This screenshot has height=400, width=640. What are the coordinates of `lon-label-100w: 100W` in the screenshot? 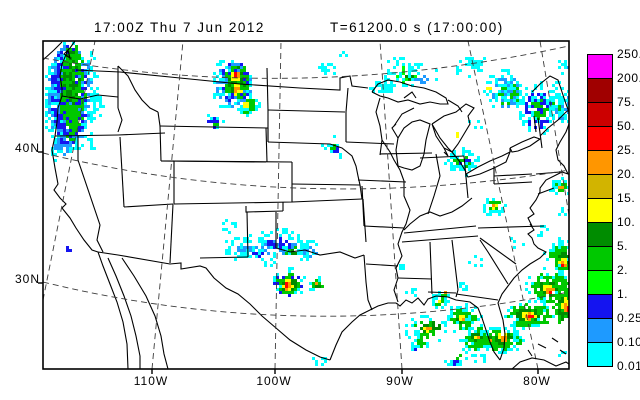 It's located at (274, 381).